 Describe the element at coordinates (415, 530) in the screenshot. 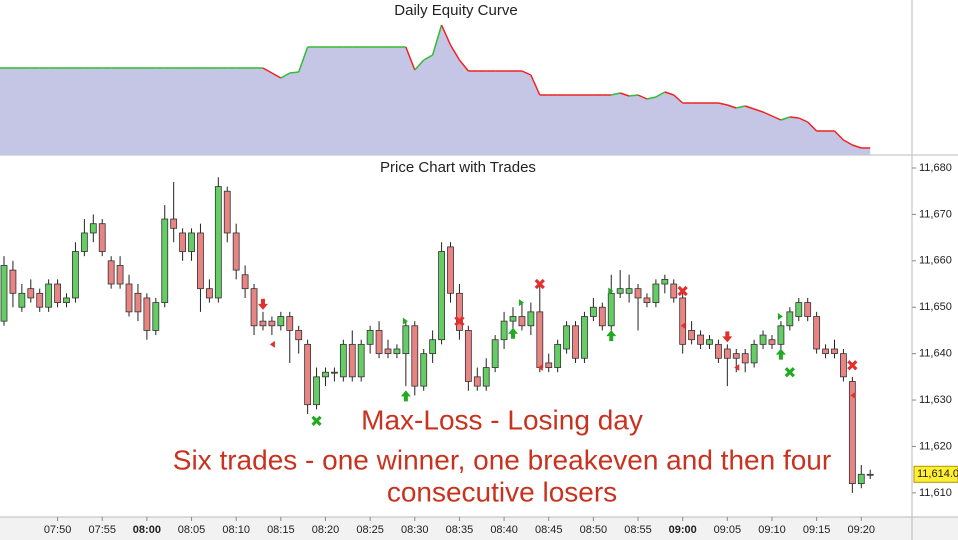

I see `x-tick-label: 08:30` at that location.